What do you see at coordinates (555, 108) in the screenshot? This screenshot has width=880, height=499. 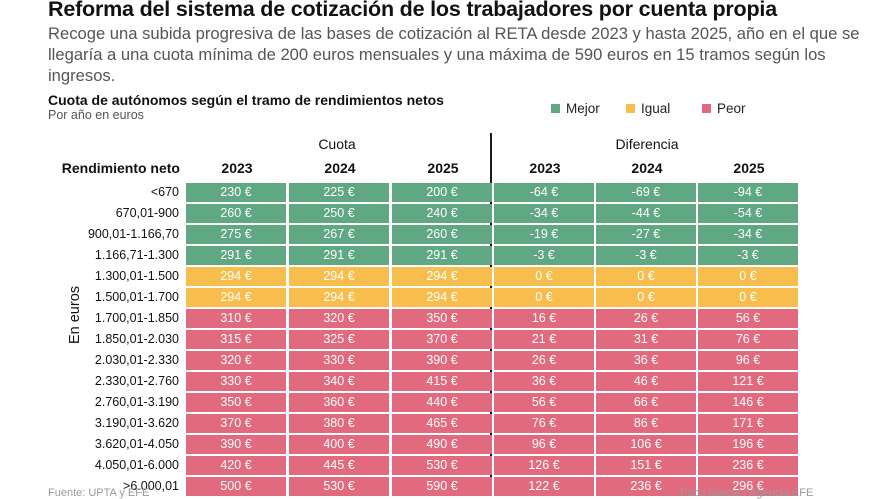 I see `legend-swatch-mejor` at bounding box center [555, 108].